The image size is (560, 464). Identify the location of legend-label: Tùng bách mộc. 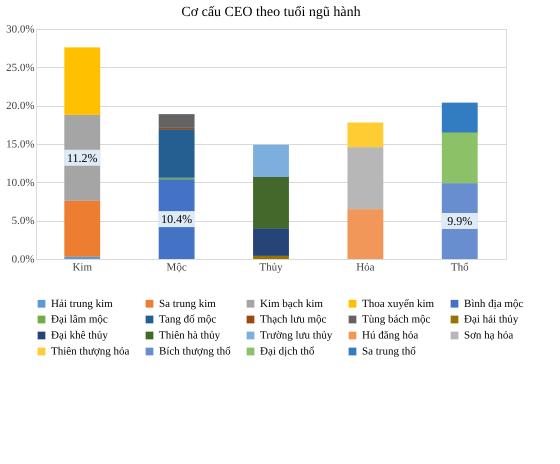
(396, 320).